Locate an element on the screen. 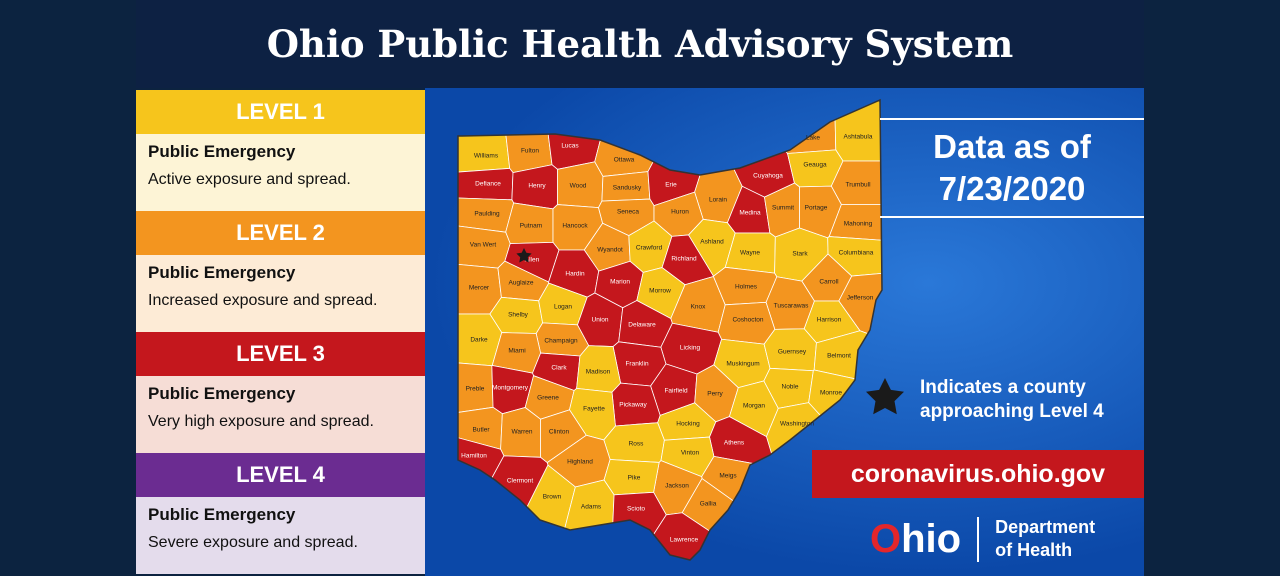  county-label: Mahoning is located at coordinates (858, 224).